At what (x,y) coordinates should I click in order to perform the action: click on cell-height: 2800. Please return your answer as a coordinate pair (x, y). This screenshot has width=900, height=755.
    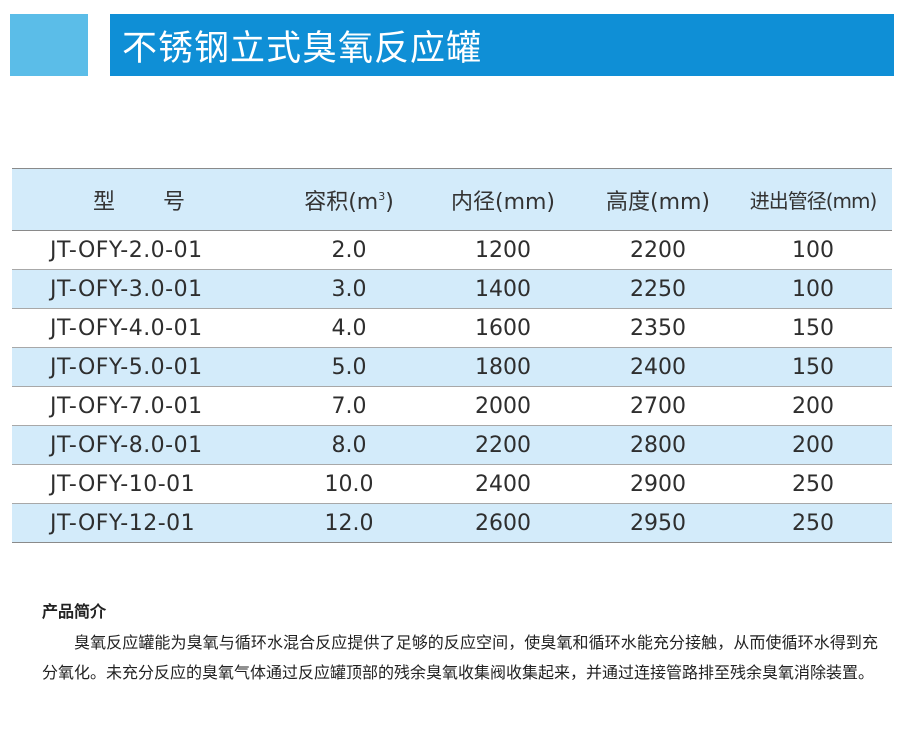
    Looking at the image, I should click on (658, 445).